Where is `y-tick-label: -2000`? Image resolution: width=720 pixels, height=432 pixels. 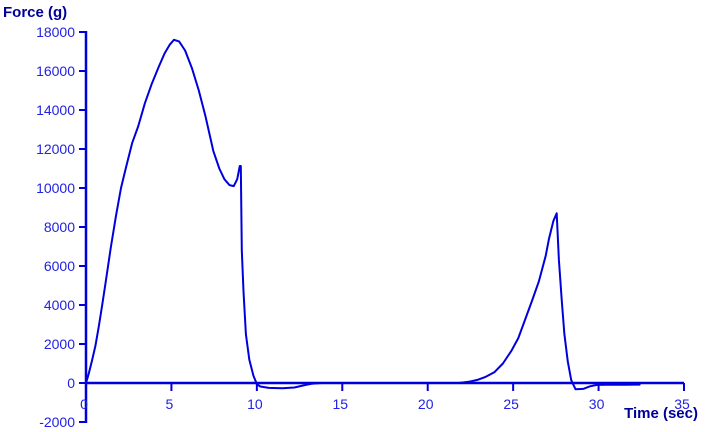
y-tick-label: -2000 is located at coordinates (57, 422).